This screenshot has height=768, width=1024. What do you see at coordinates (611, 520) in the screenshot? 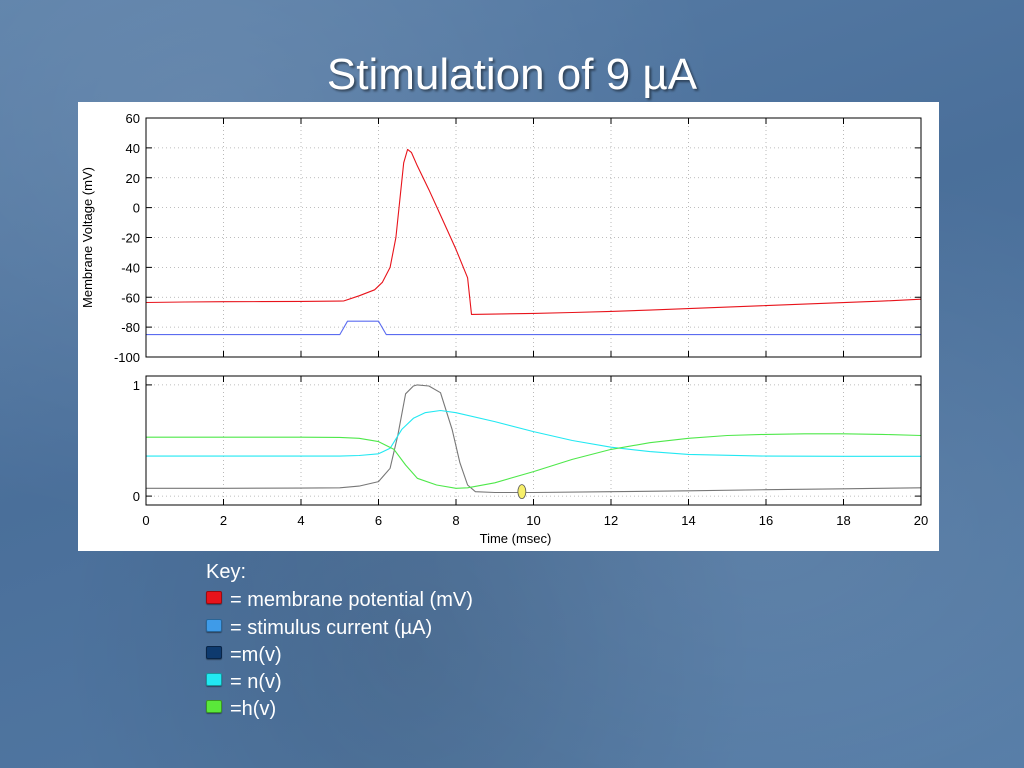
I see `x-tick-label: 12` at bounding box center [611, 520].